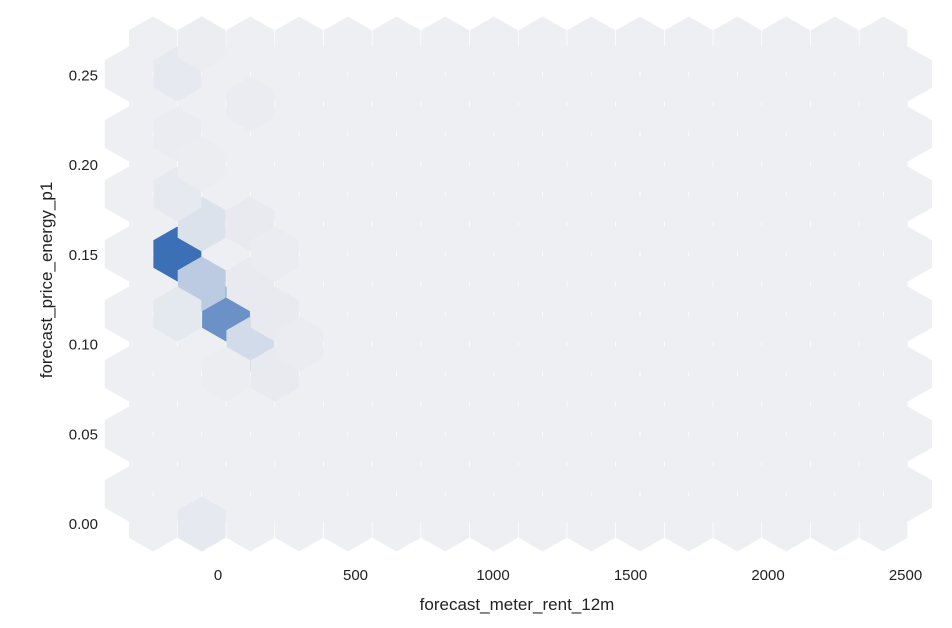 The height and width of the screenshot is (628, 952). I want to click on y-tick-label: 0.20, so click(83, 165).